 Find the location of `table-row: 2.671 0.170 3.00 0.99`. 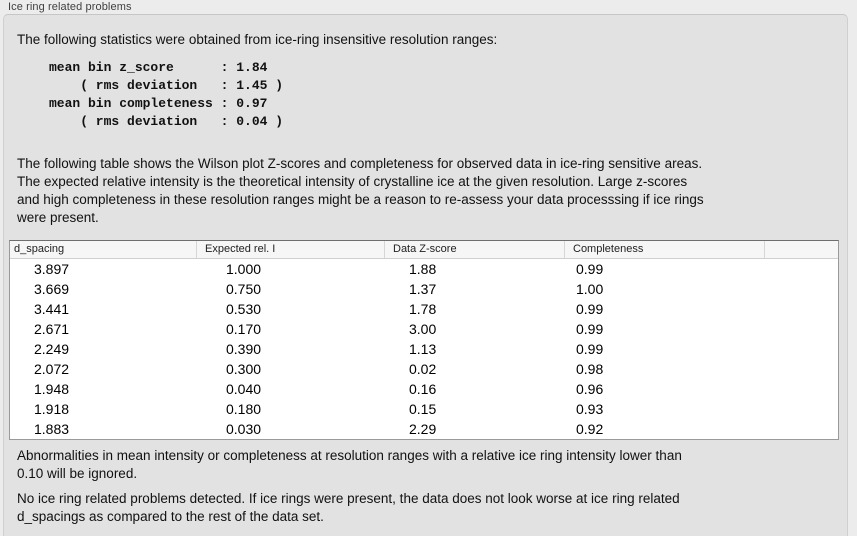

table-row: 2.671 0.170 3.00 0.99 is located at coordinates (424, 329).